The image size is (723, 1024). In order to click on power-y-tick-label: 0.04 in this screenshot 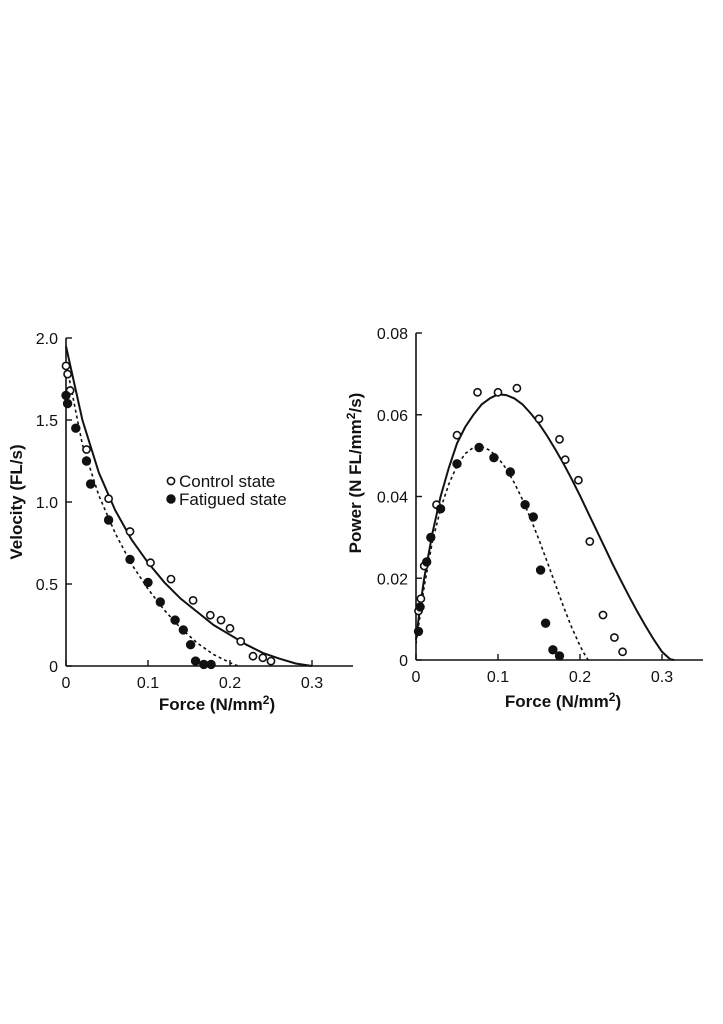, I will do `click(392, 498)`.